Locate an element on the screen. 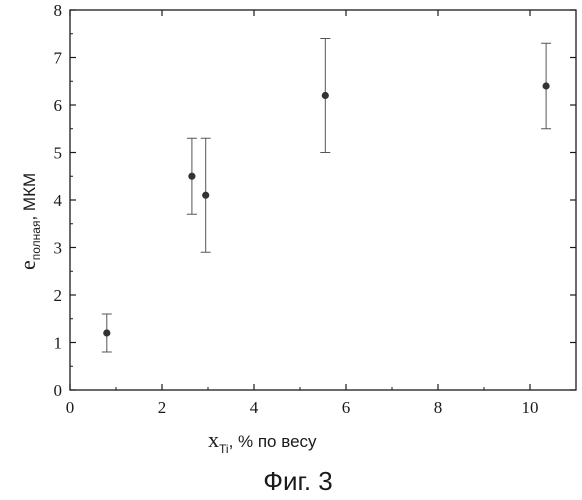  y-tick-label: 5 is located at coordinates (58, 153).